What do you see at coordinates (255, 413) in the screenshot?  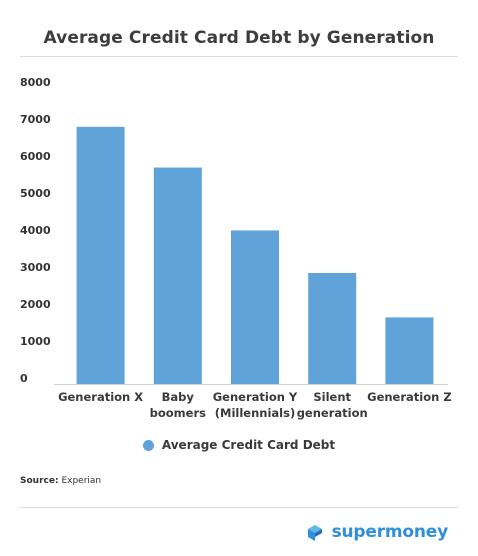 I see `x-tick-label: (Millennials)` at bounding box center [255, 413].